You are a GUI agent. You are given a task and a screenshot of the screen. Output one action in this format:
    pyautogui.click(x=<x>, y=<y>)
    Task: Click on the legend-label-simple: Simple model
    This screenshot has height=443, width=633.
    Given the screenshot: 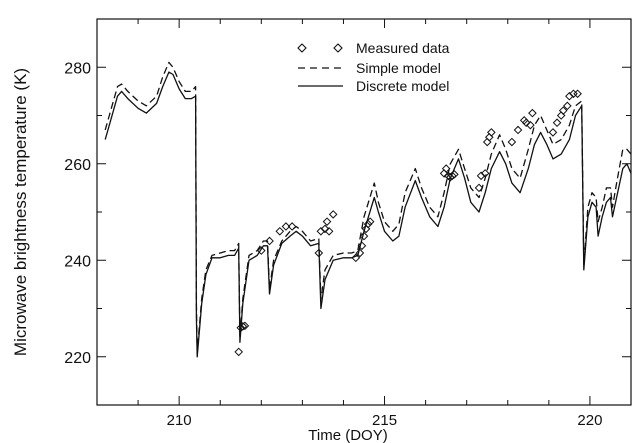 What is the action you would take?
    pyautogui.click(x=398, y=68)
    